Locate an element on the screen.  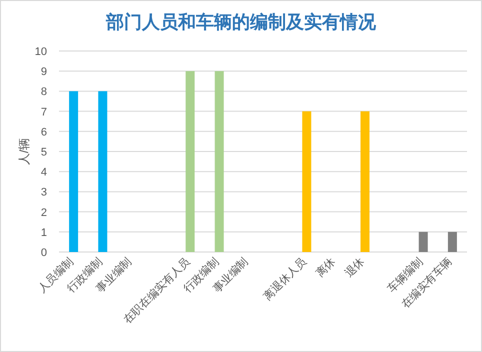
y-tick-label: 9 is located at coordinates (43, 72).